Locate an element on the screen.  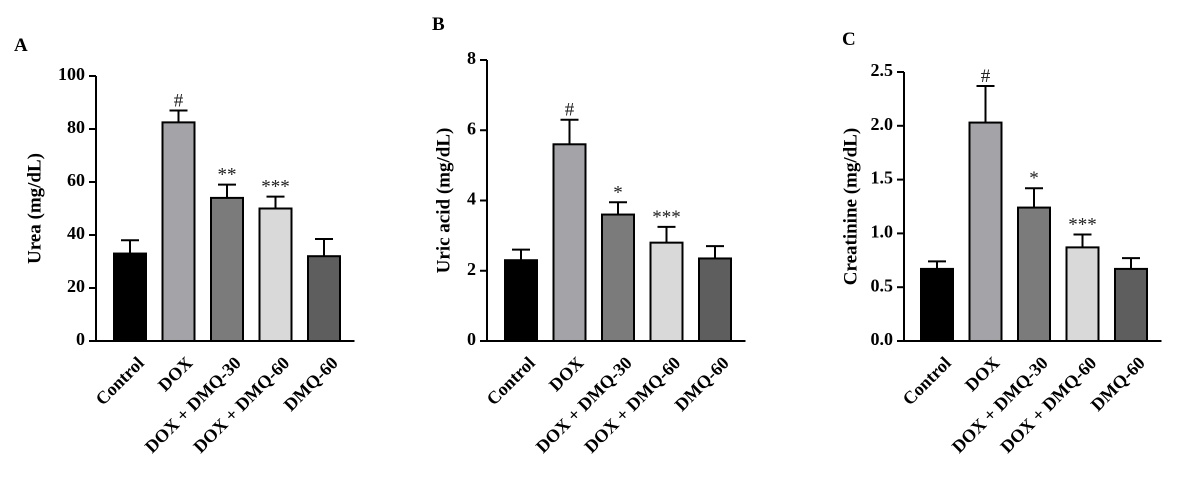
y-tick-label: 8 is located at coordinates (471, 58).